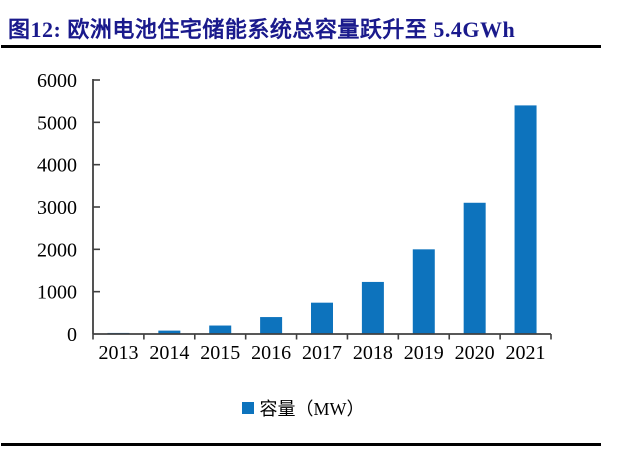  I want to click on x-label-2018: 2018, so click(373, 353).